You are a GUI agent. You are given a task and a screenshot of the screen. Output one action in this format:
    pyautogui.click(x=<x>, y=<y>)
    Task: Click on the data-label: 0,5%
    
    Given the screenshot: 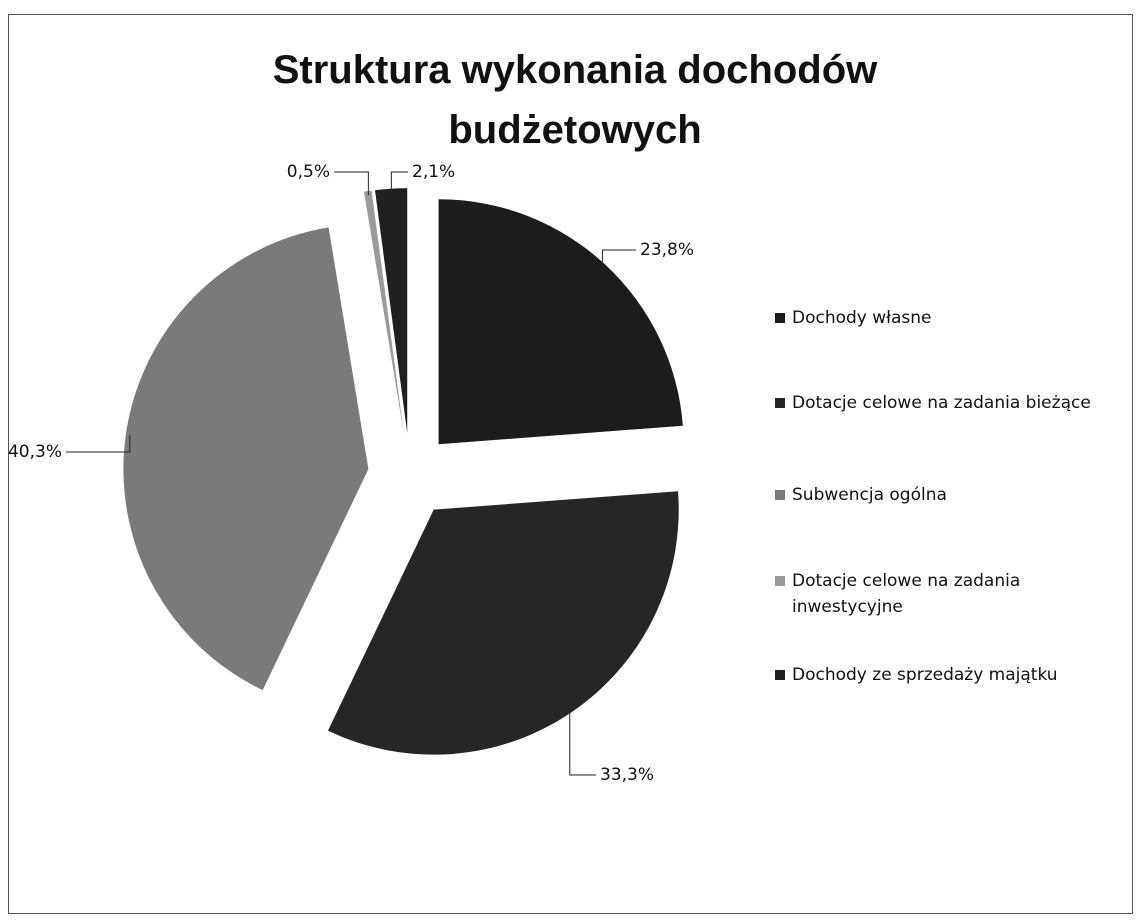 What is the action you would take?
    pyautogui.click(x=308, y=172)
    